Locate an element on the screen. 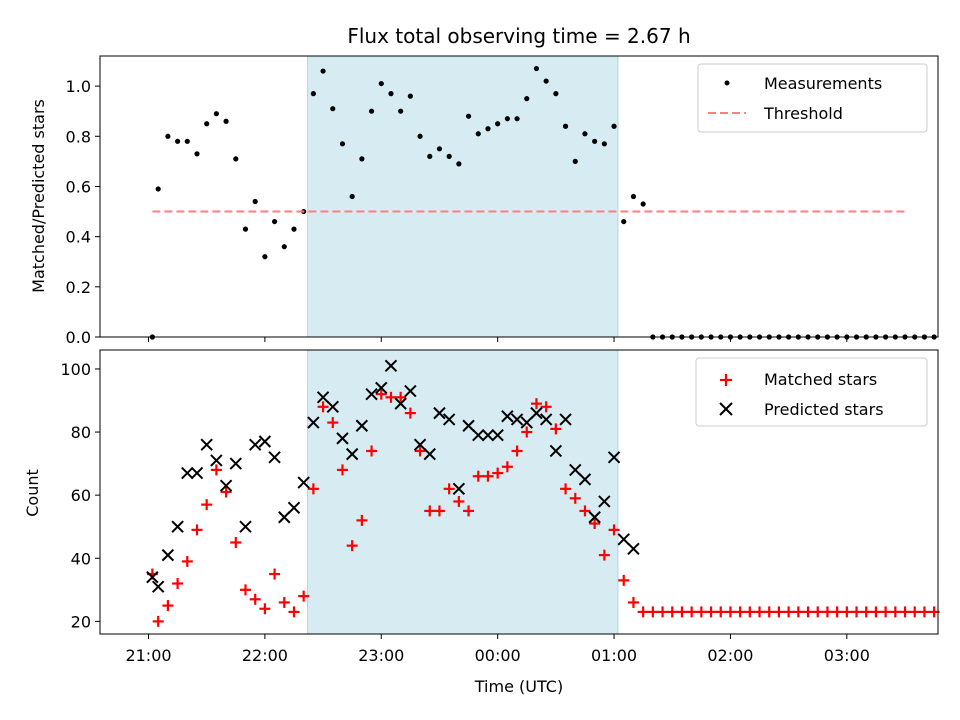  ytick-label: 80 is located at coordinates (81, 432).